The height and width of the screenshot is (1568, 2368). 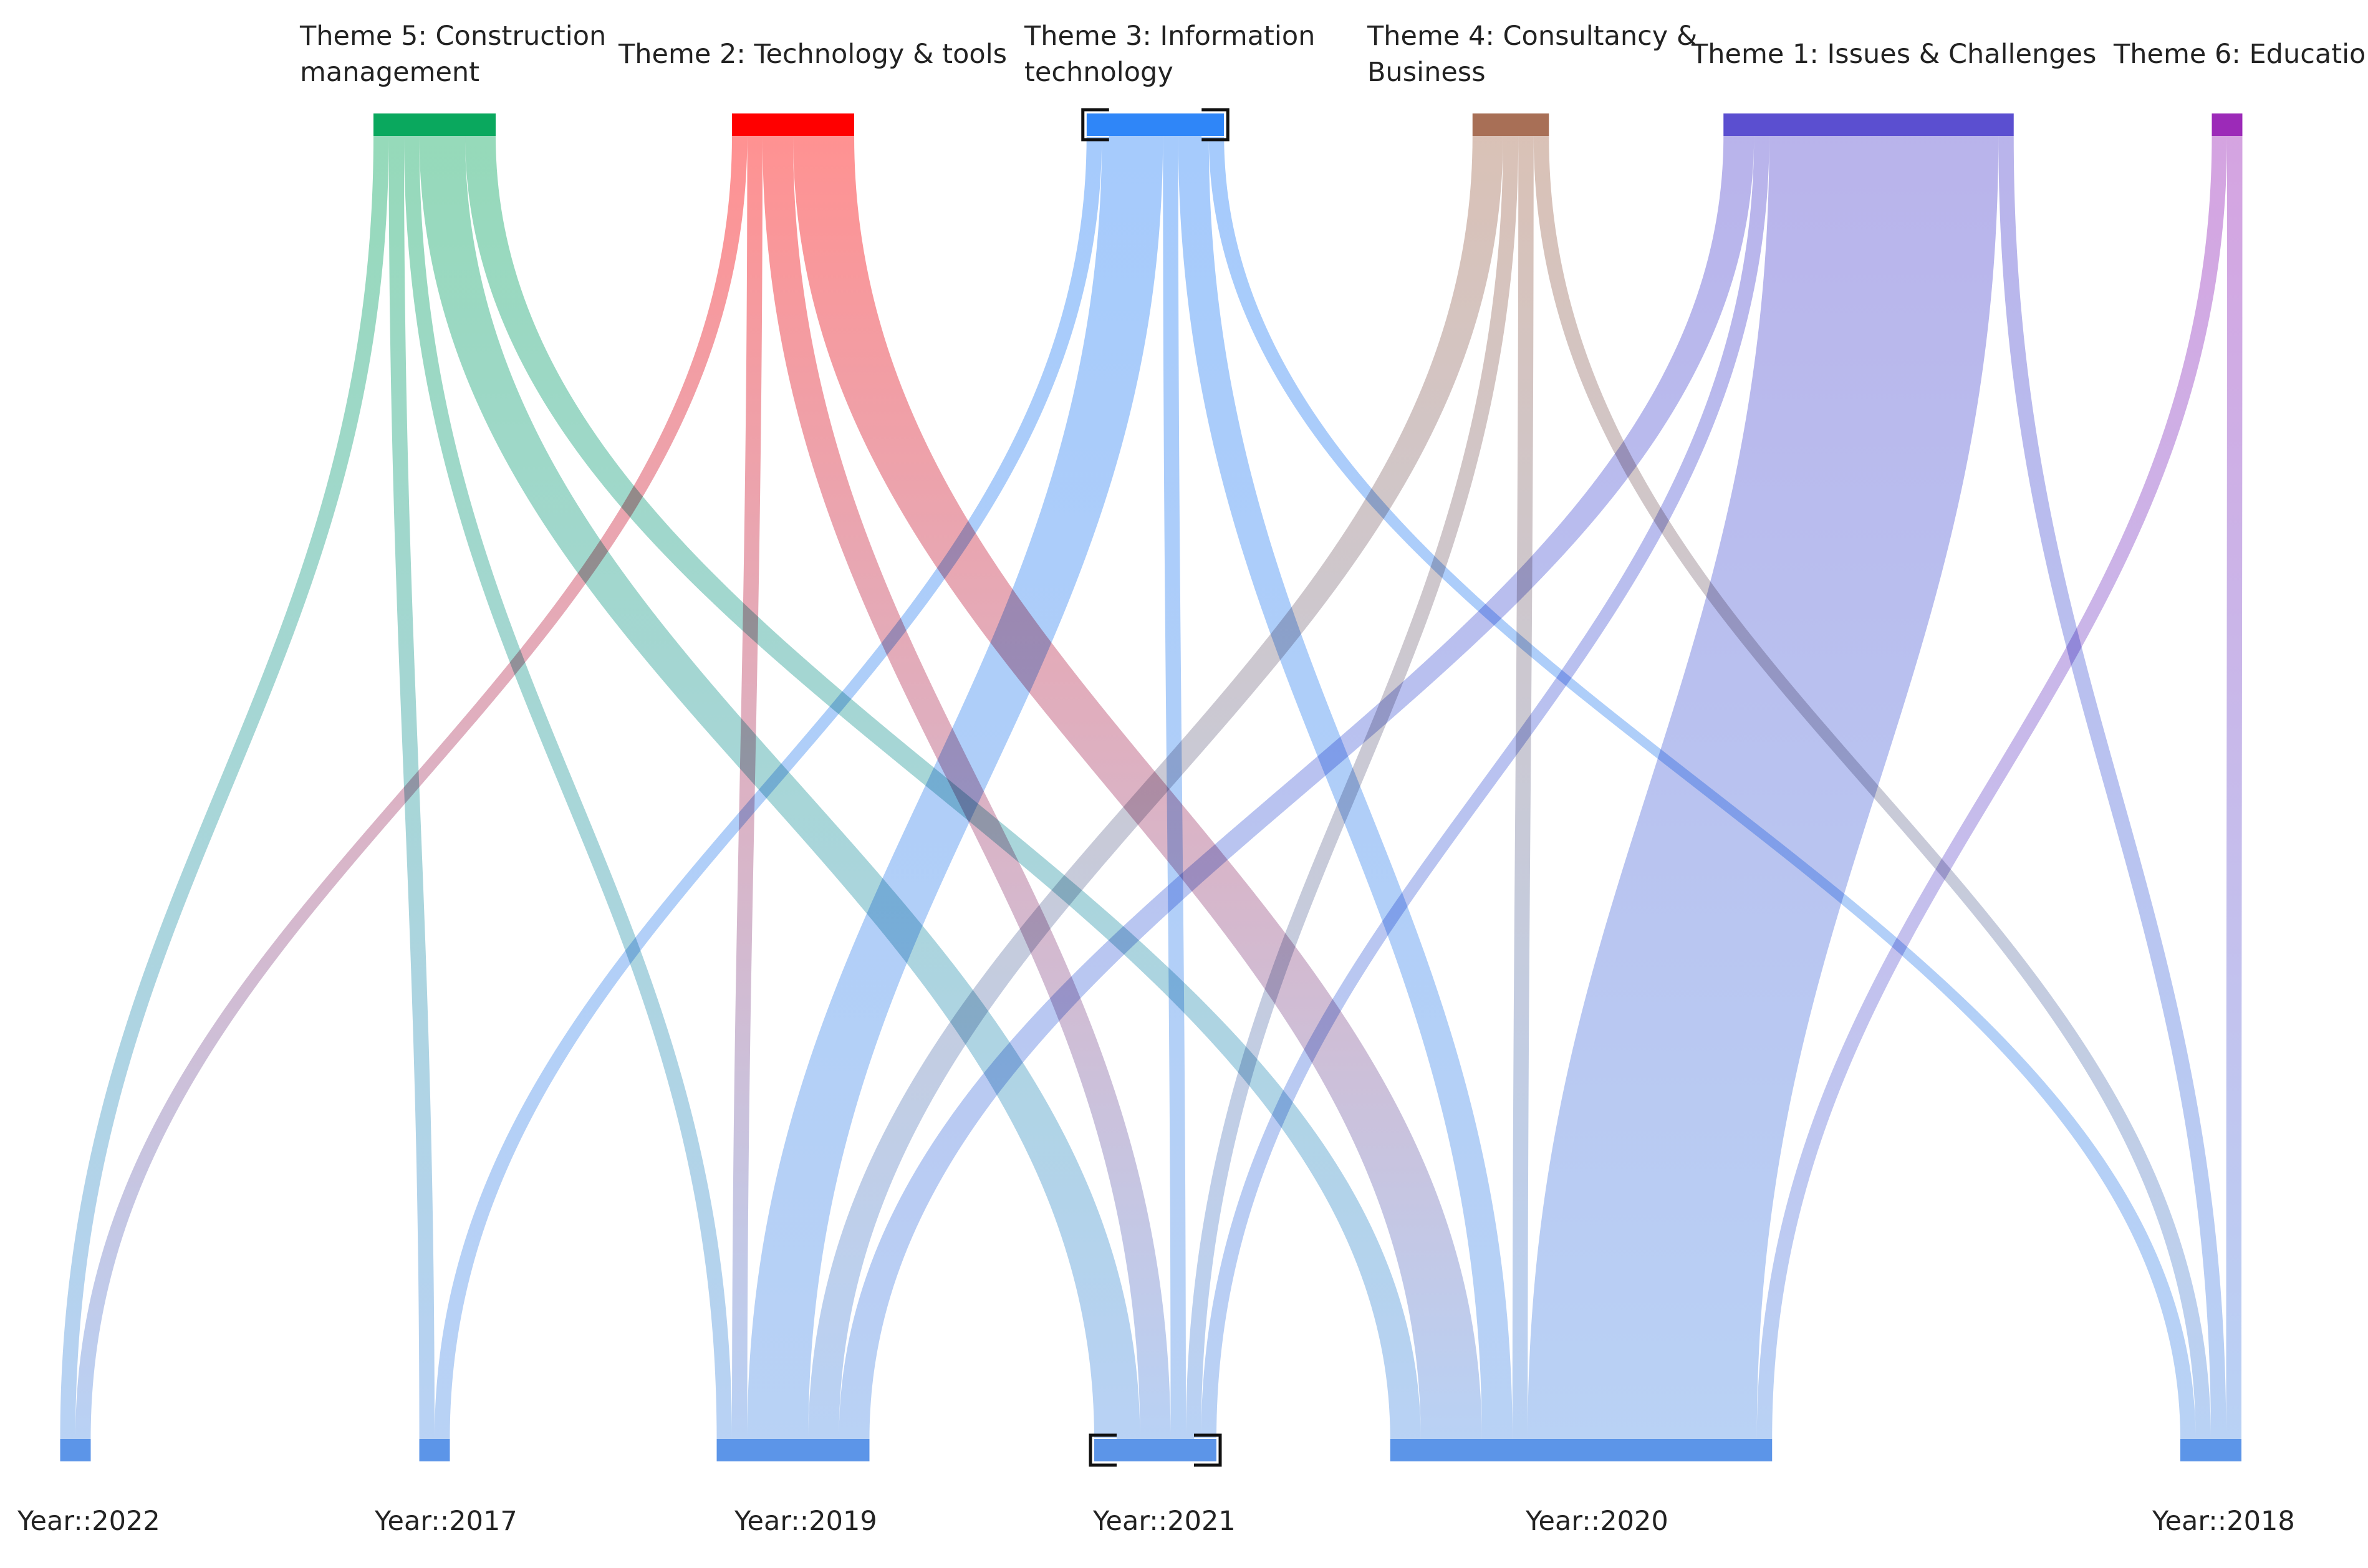 What do you see at coordinates (2227, 124) in the screenshot?
I see `node-t6` at bounding box center [2227, 124].